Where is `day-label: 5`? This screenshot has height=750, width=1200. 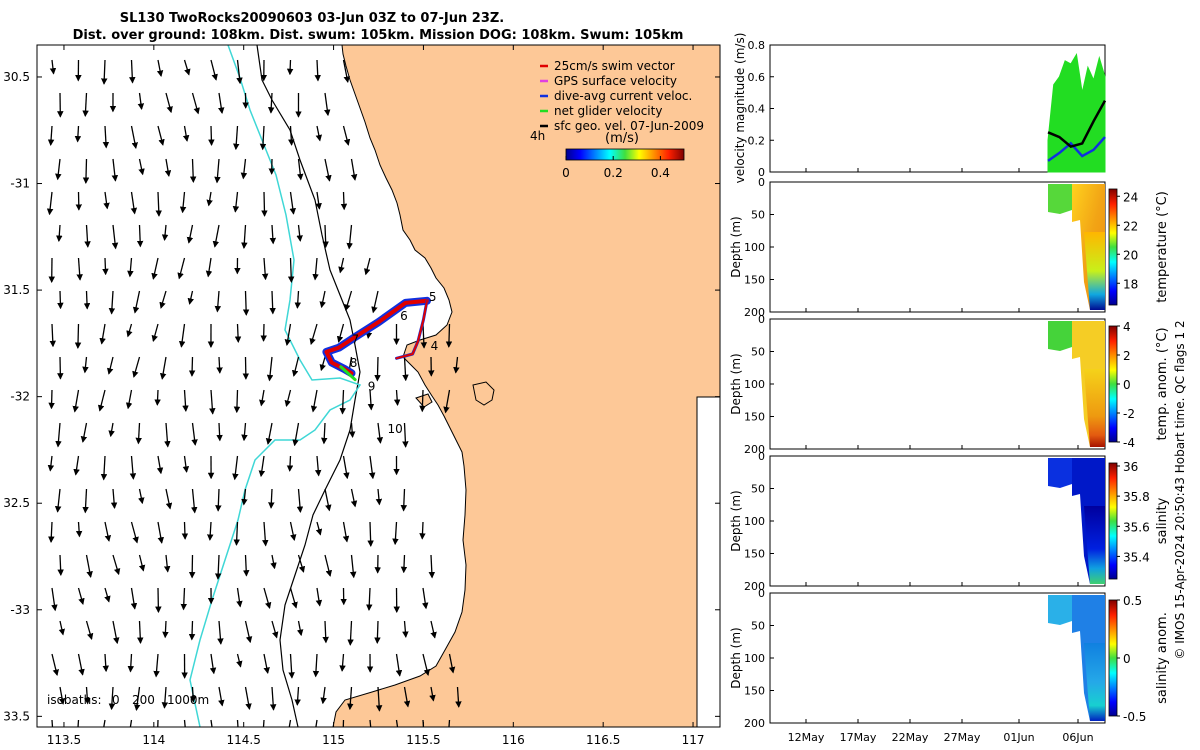 day-label: 5 is located at coordinates (433, 297).